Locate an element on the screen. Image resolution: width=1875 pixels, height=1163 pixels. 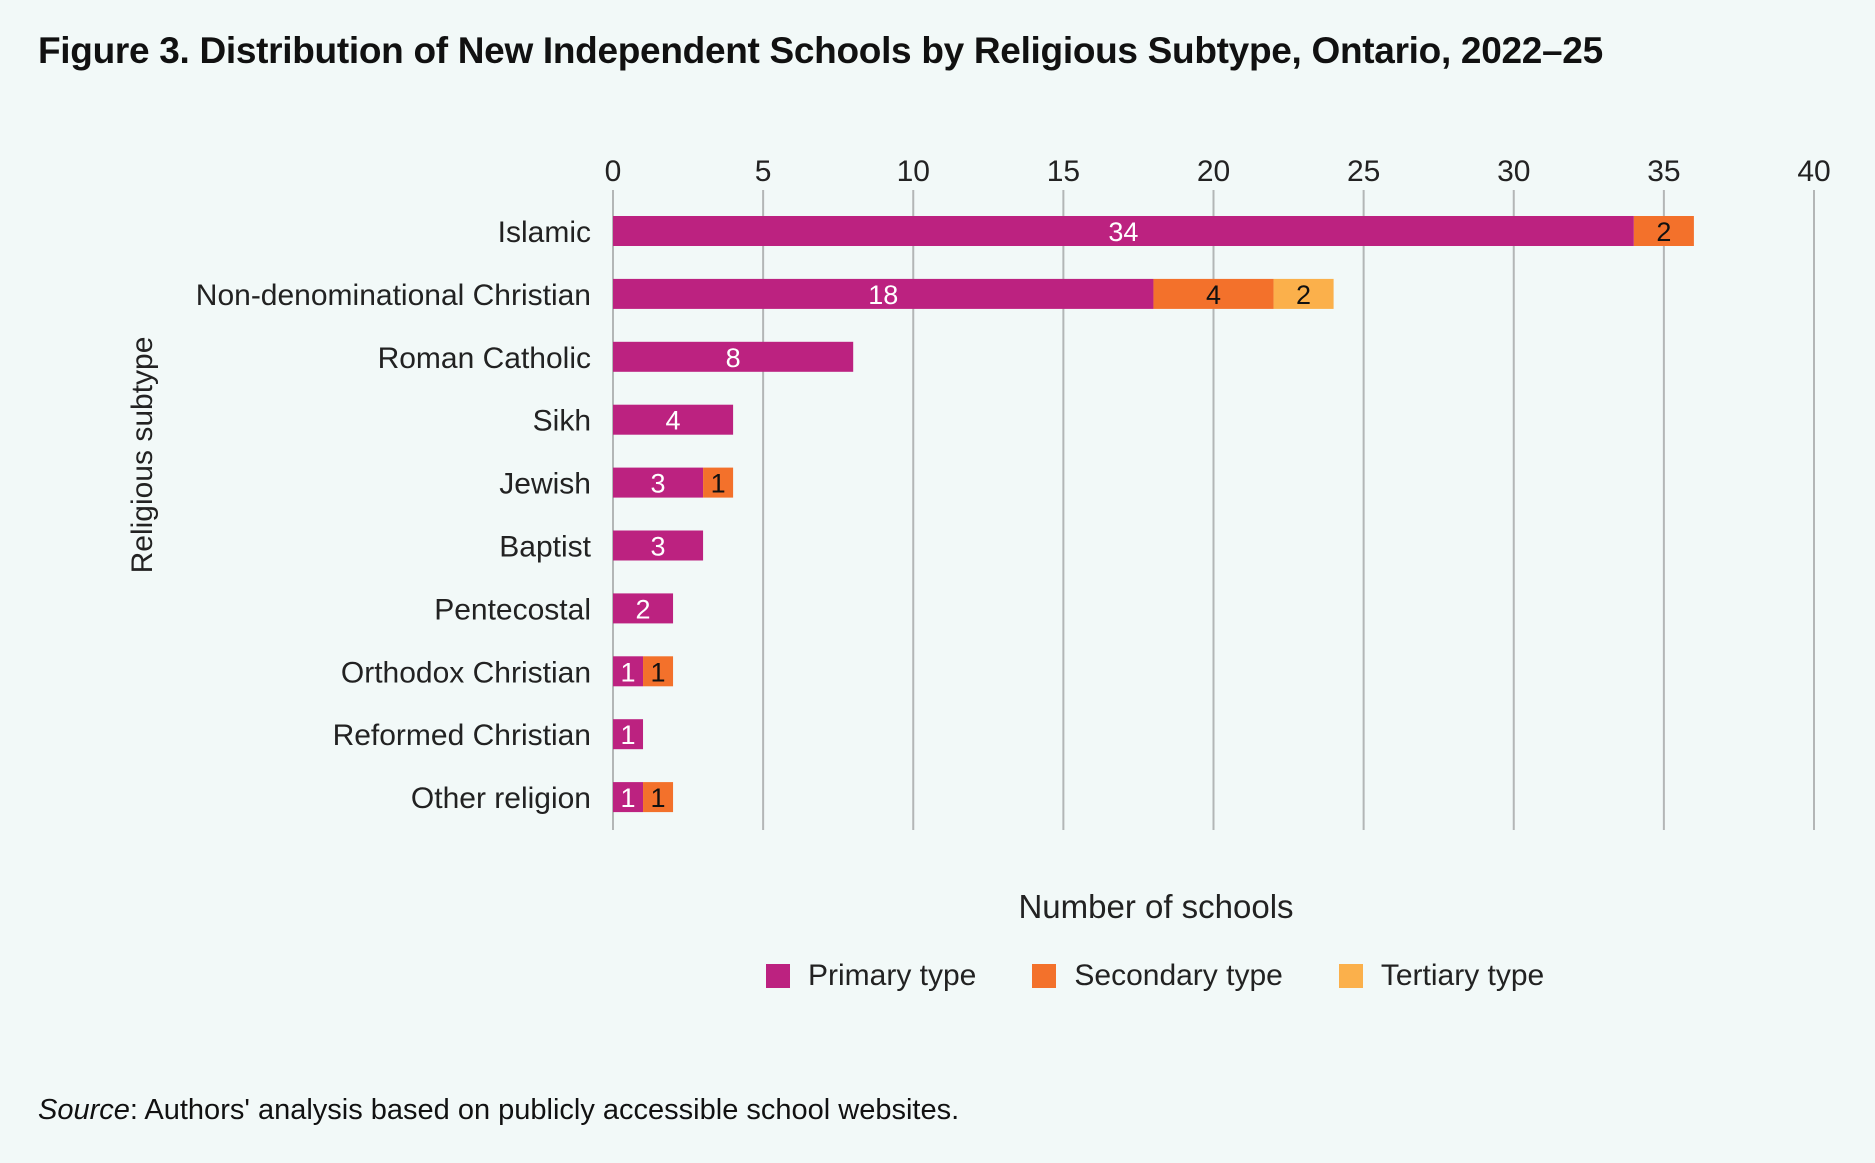
x-tick-label: 10 is located at coordinates (913, 171).